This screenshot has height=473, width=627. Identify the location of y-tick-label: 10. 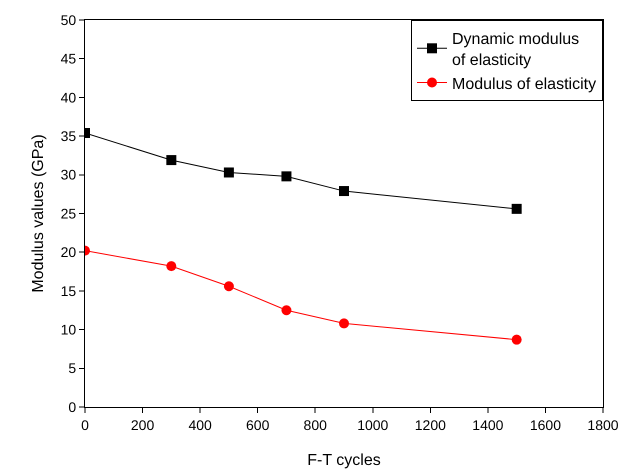
(68, 330).